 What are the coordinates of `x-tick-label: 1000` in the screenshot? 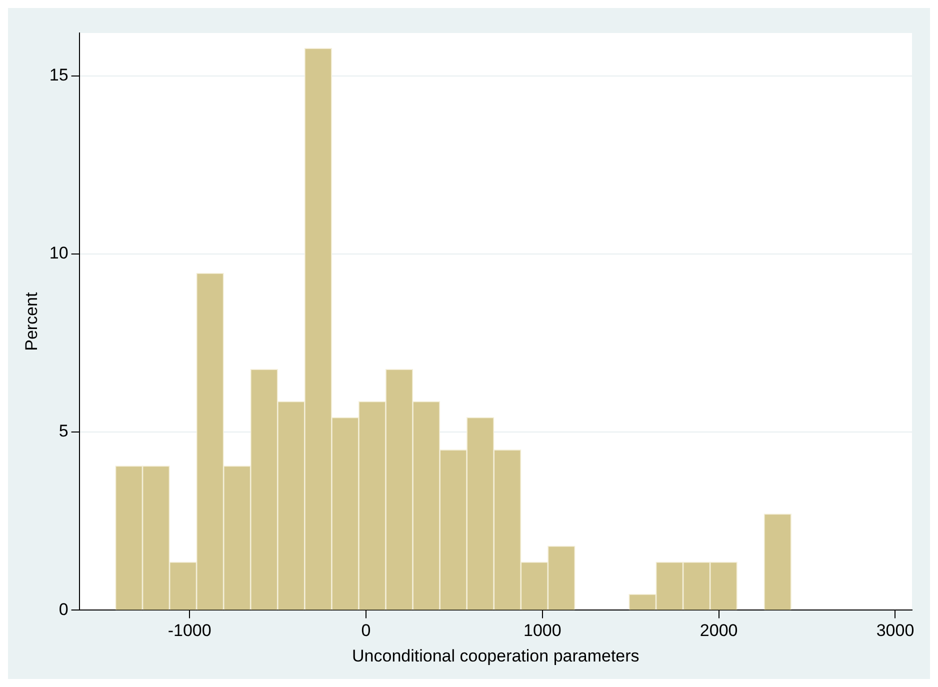 It's located at (542, 630).